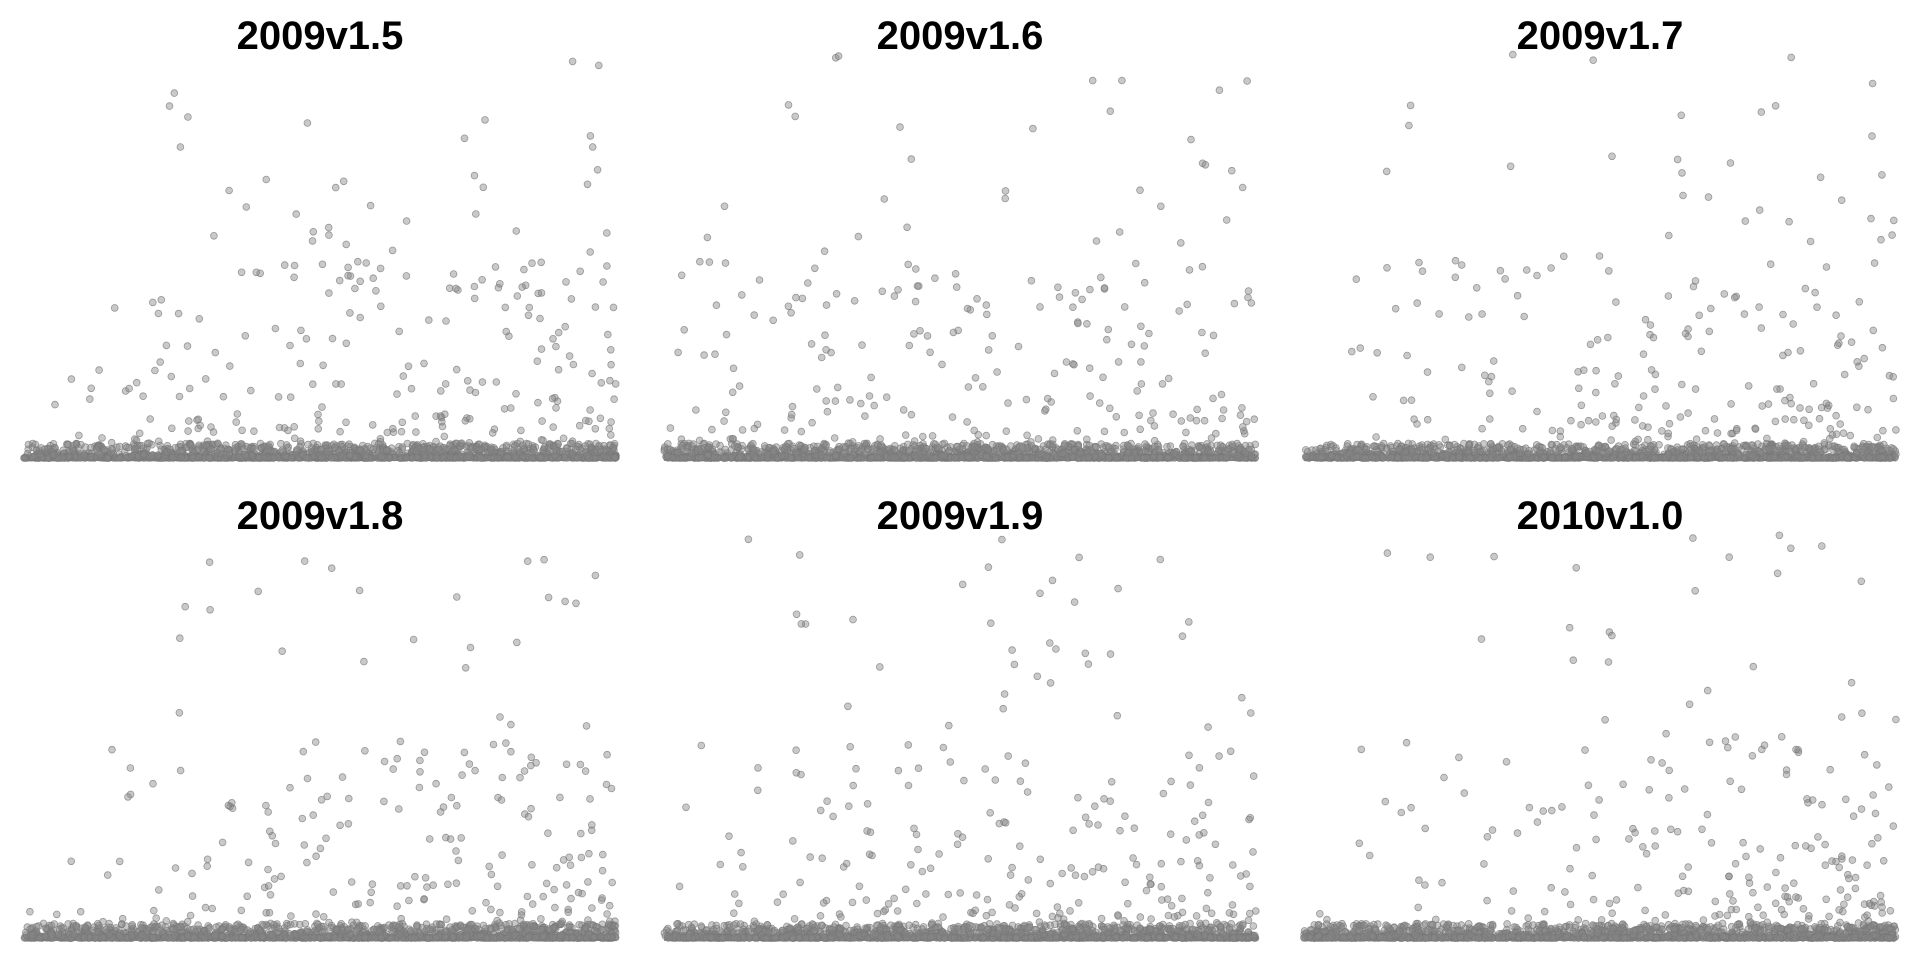 Image resolution: width=1920 pixels, height=960 pixels. Describe the element at coordinates (320, 259) in the screenshot. I see `panel-1-scatter-svg` at that location.